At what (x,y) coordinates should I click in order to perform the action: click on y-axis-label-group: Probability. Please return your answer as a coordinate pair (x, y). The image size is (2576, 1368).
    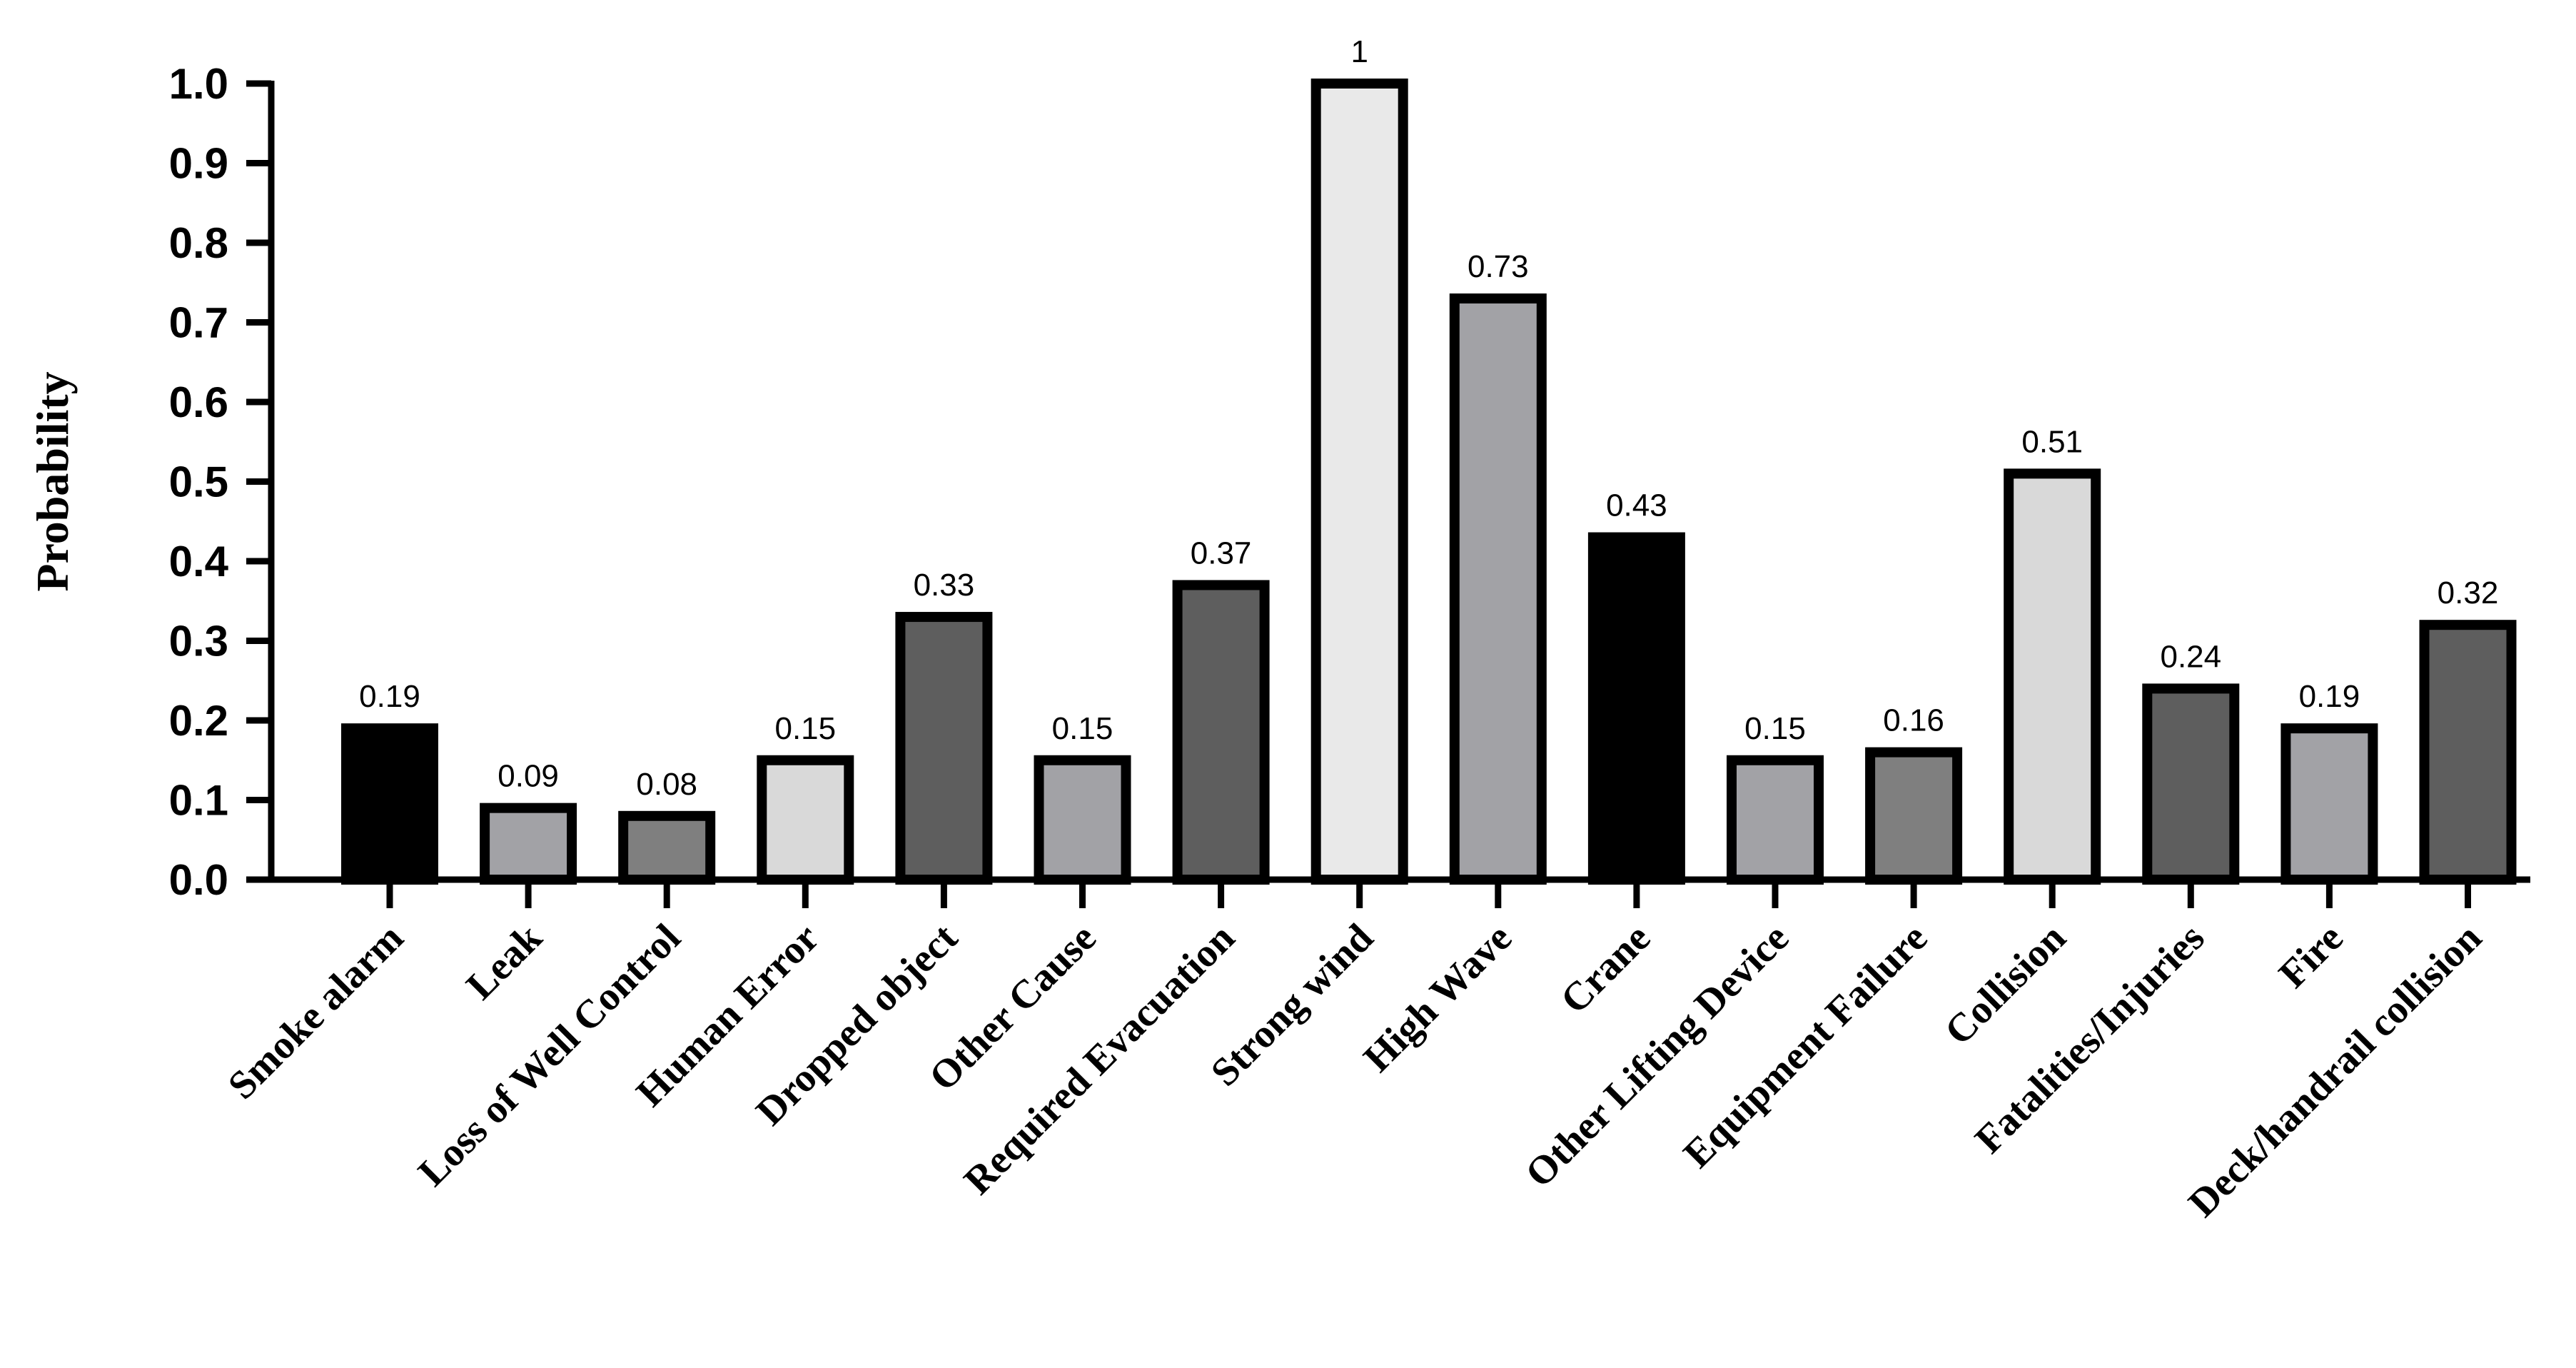
    Looking at the image, I should click on (52, 481).